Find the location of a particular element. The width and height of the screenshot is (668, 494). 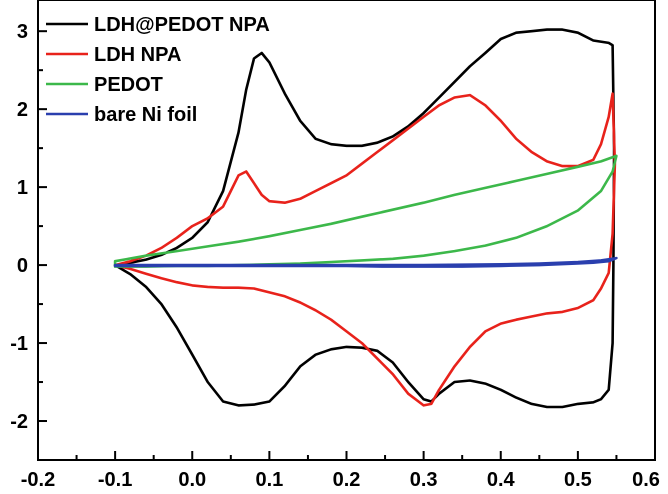

x-tick-label: 0.1 is located at coordinates (269, 480).